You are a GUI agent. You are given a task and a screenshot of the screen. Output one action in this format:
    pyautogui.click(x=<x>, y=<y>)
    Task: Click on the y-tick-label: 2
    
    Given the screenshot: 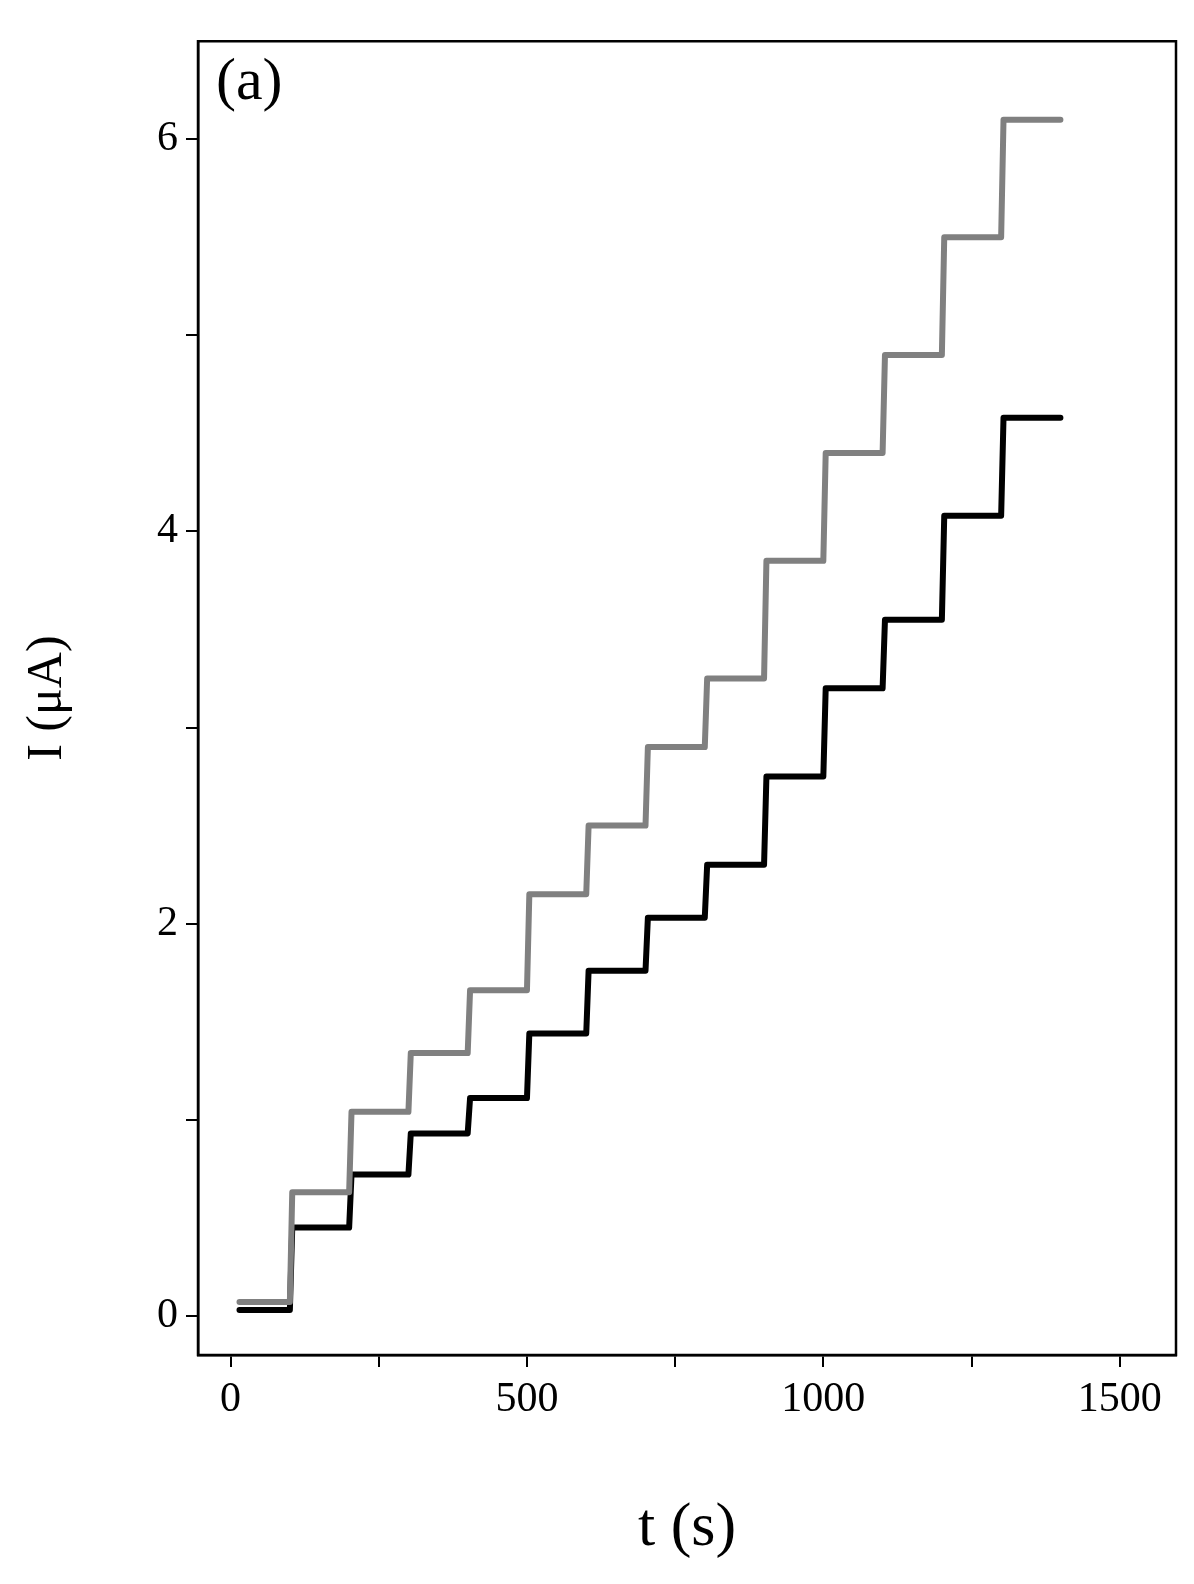 What is the action you would take?
    pyautogui.click(x=167, y=920)
    